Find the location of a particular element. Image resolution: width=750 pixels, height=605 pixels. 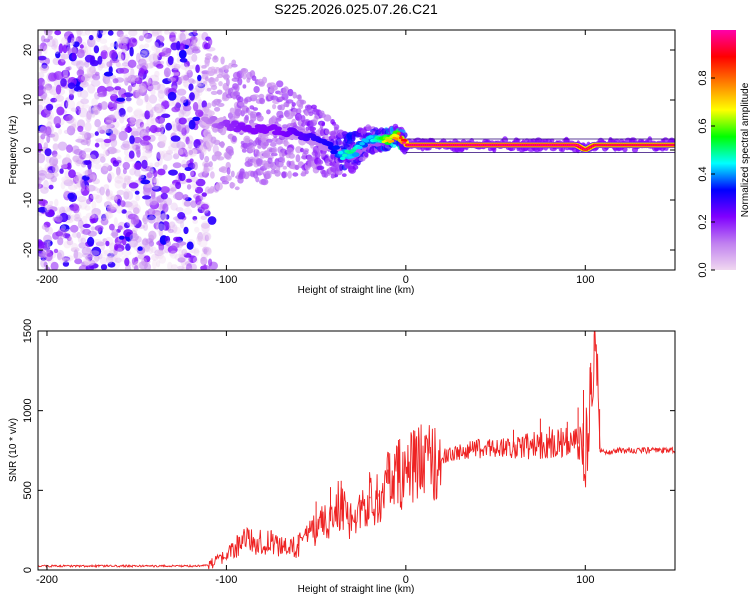

colorbar-tick-label: 0.6 is located at coordinates (703, 125).